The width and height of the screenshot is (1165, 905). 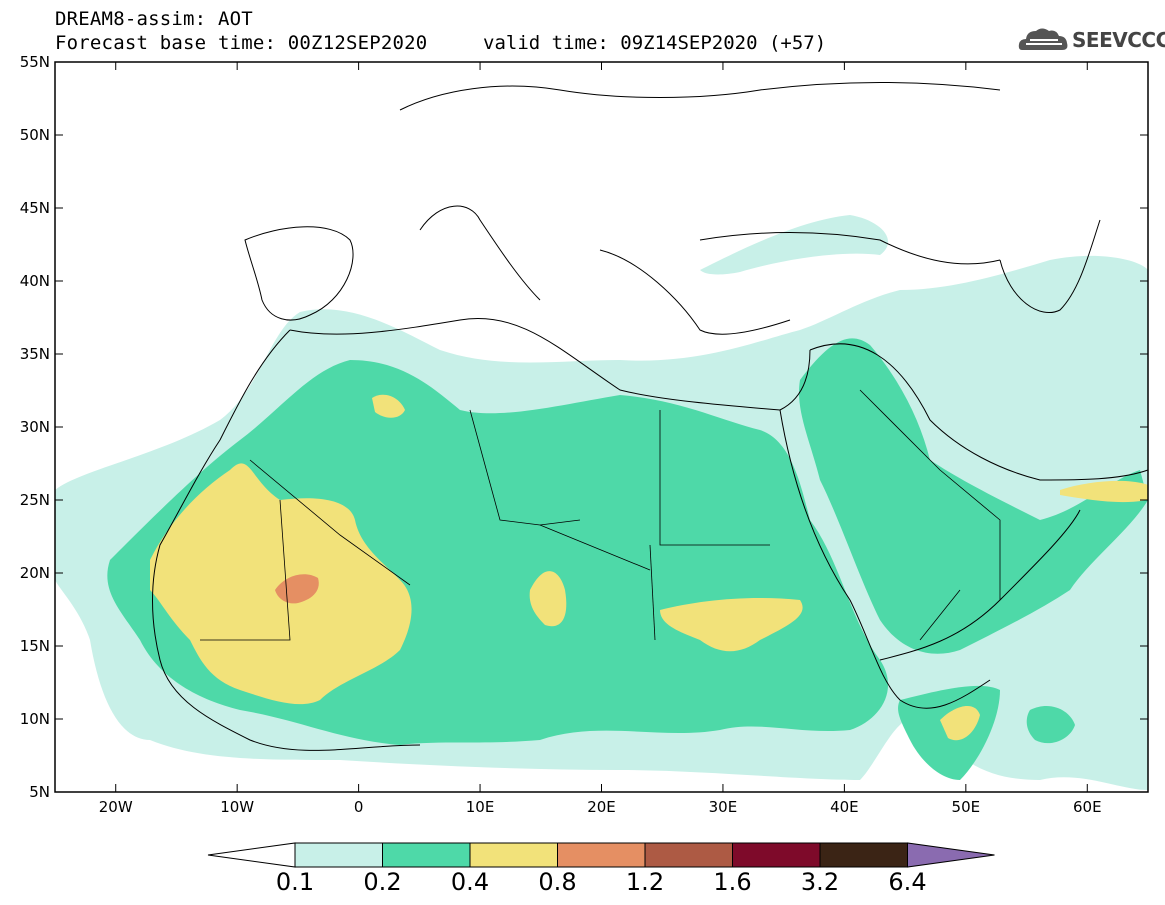 What do you see at coordinates (480, 807) in the screenshot?
I see `lon-tick-label: 10E` at bounding box center [480, 807].